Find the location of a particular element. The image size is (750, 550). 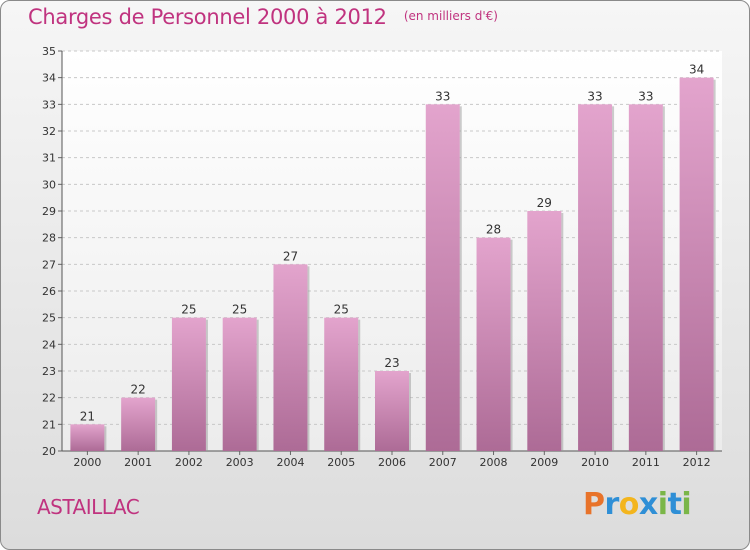

x-tick-label: 2001 is located at coordinates (138, 462).